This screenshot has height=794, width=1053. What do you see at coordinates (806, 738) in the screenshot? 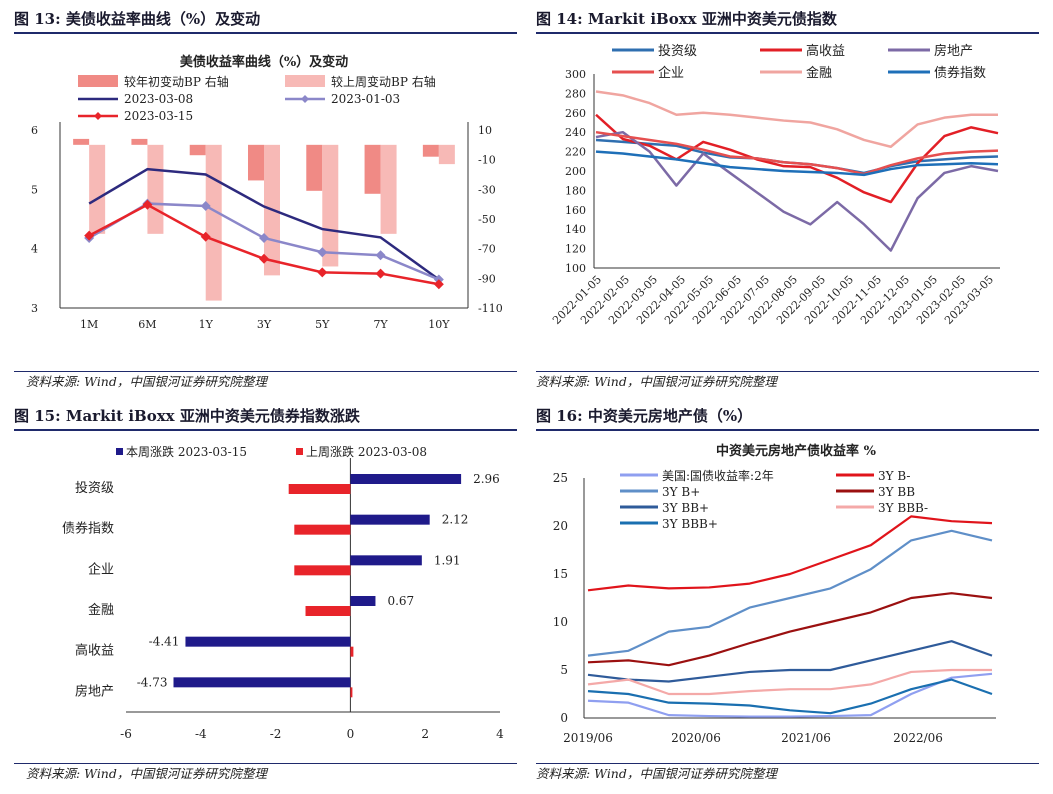
I see `x-tick-label: 2021/06` at bounding box center [806, 738].